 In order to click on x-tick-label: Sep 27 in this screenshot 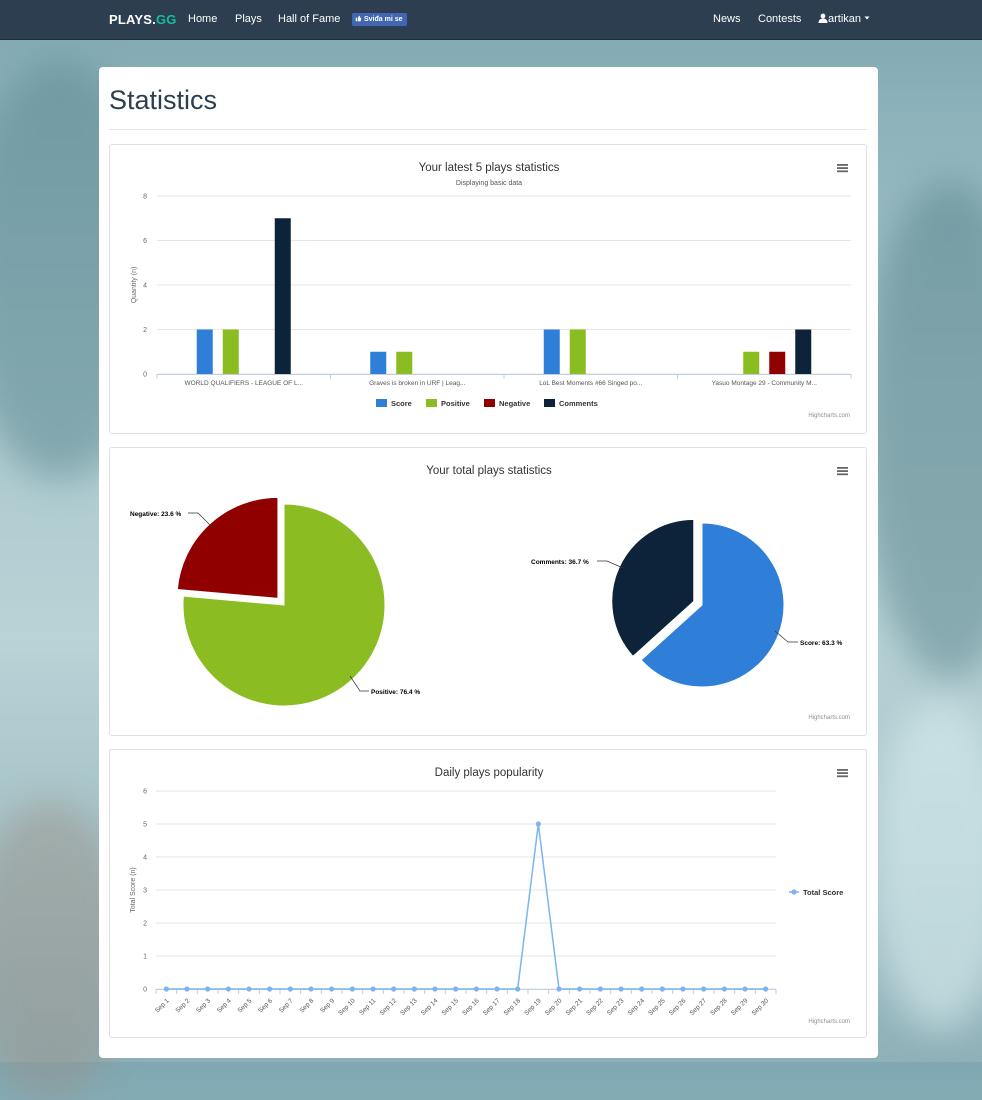, I will do `click(699, 1007)`.